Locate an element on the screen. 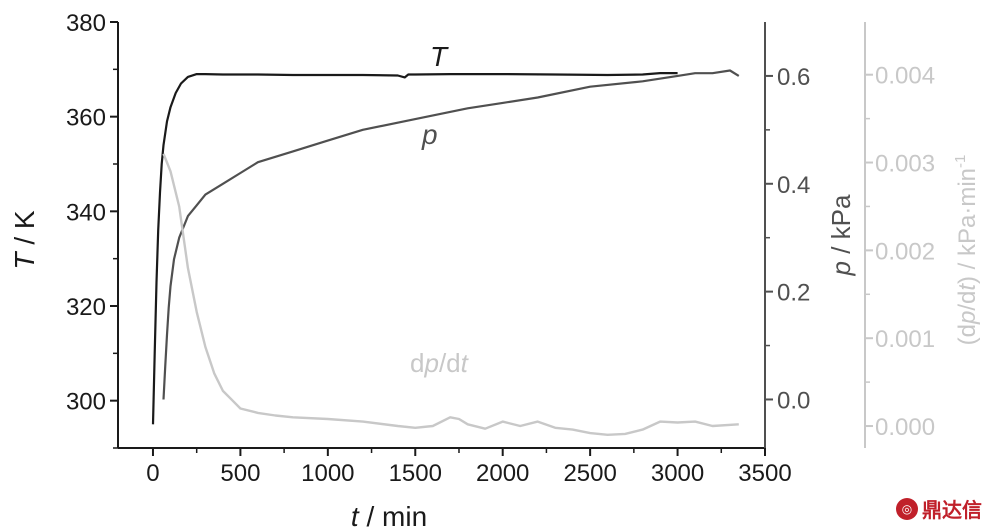 The width and height of the screenshot is (992, 531). y-axis-label-T-unit: / K is located at coordinates (24, 231).